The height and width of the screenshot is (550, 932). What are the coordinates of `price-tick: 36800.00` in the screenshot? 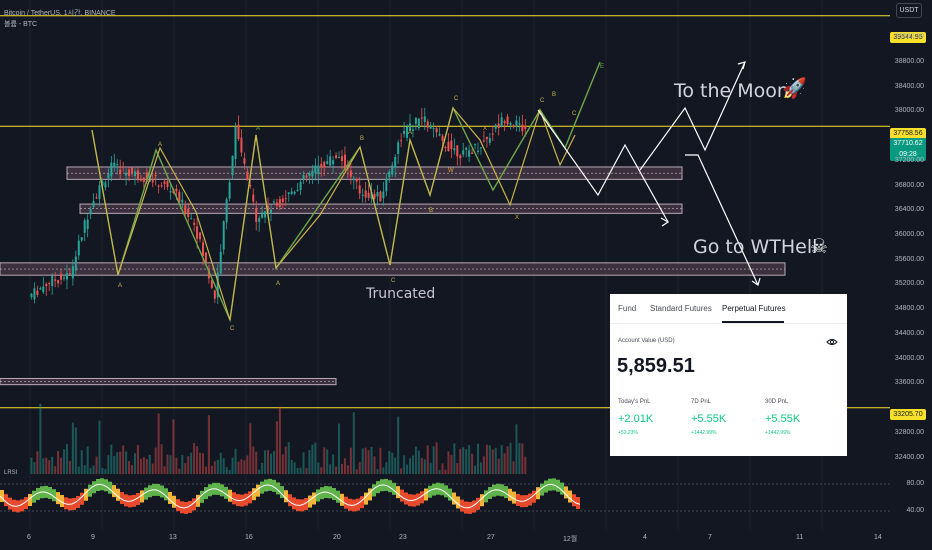 It's located at (909, 185).